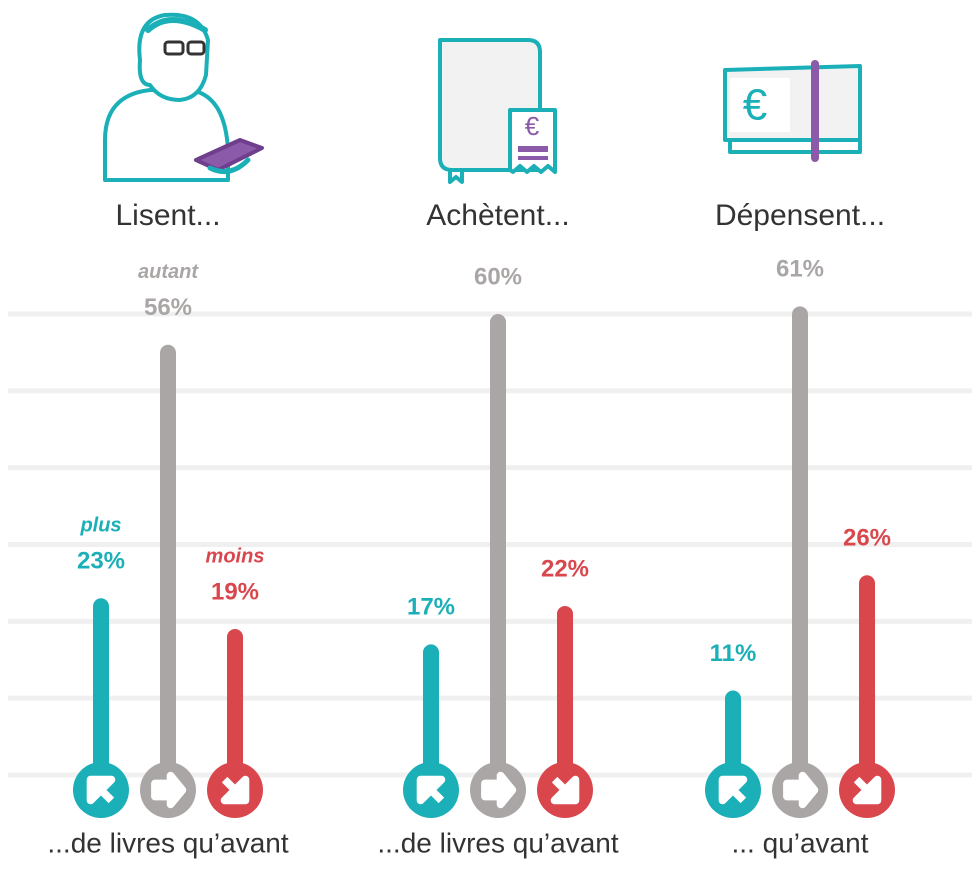 Image resolution: width=972 pixels, height=879 pixels. What do you see at coordinates (792, 111) in the screenshot?
I see `banknote-icon: €` at bounding box center [792, 111].